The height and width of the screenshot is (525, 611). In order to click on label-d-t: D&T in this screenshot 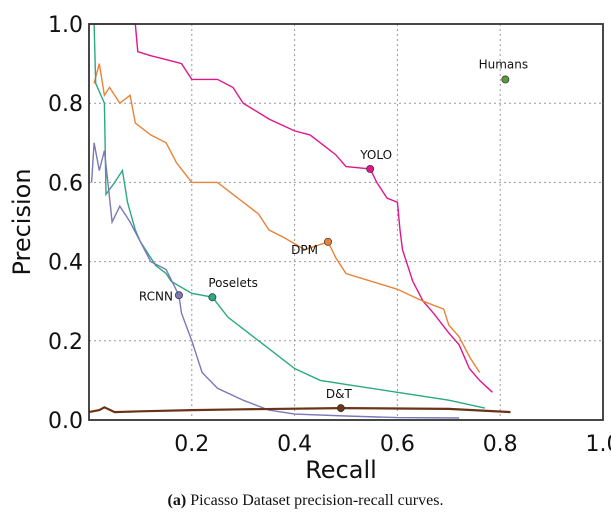, I will do `click(339, 394)`.